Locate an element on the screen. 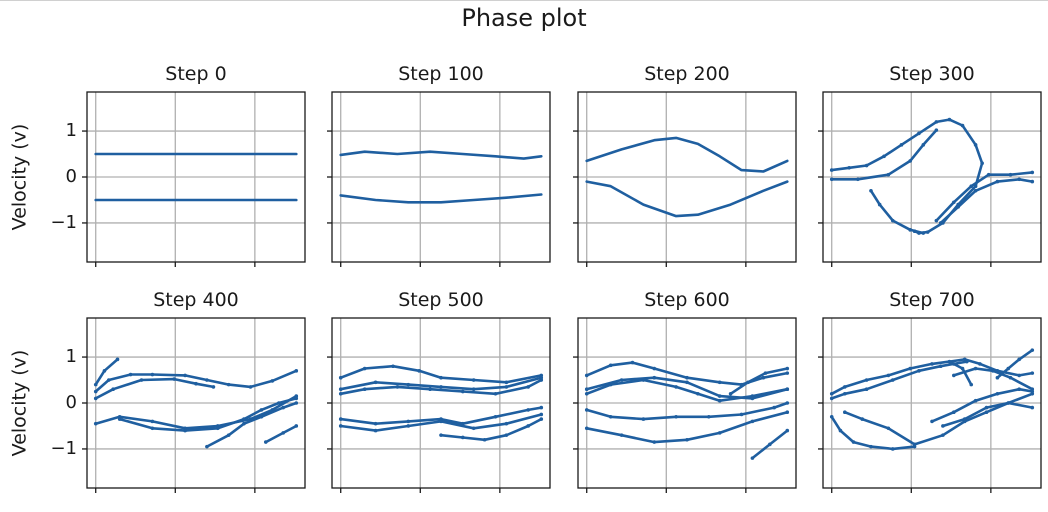  panel-title: Step 600 is located at coordinates (687, 300).